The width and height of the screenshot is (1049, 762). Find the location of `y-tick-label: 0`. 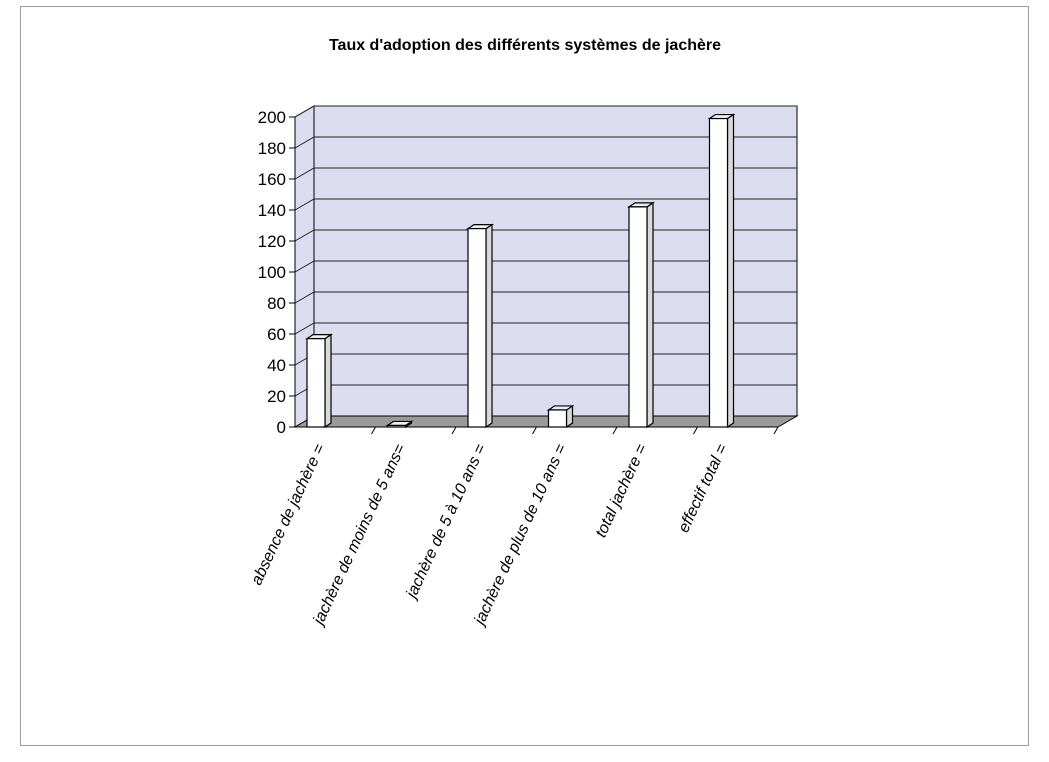

y-tick-label: 0 is located at coordinates (281, 427).